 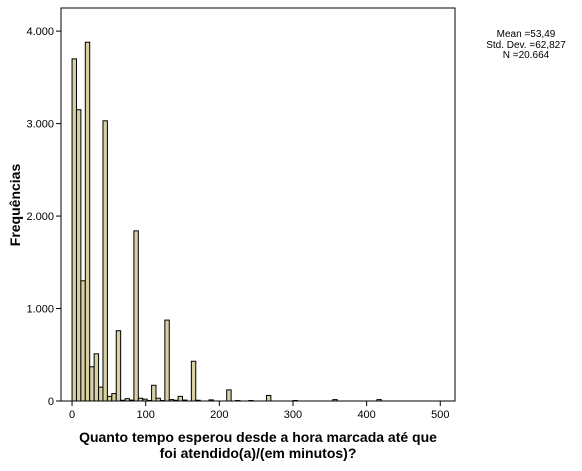 I want to click on y-axis: 0 1.000 2.000 3.000 4.000, so click(x=43, y=217).